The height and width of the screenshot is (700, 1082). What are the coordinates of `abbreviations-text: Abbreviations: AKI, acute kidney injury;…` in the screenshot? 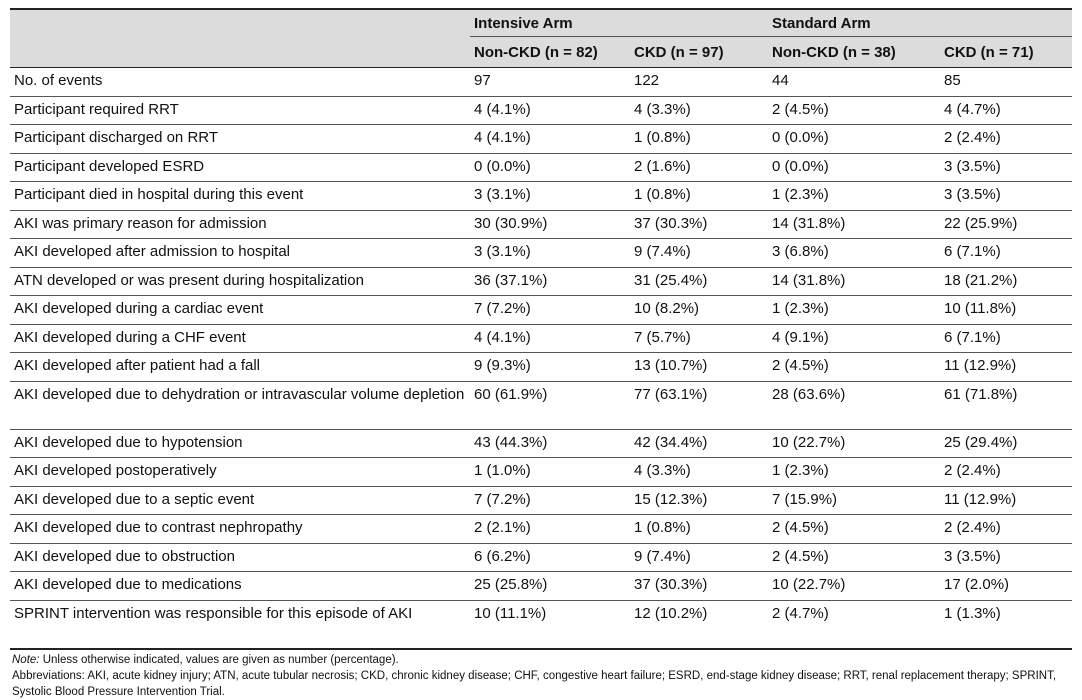 It's located at (534, 683).